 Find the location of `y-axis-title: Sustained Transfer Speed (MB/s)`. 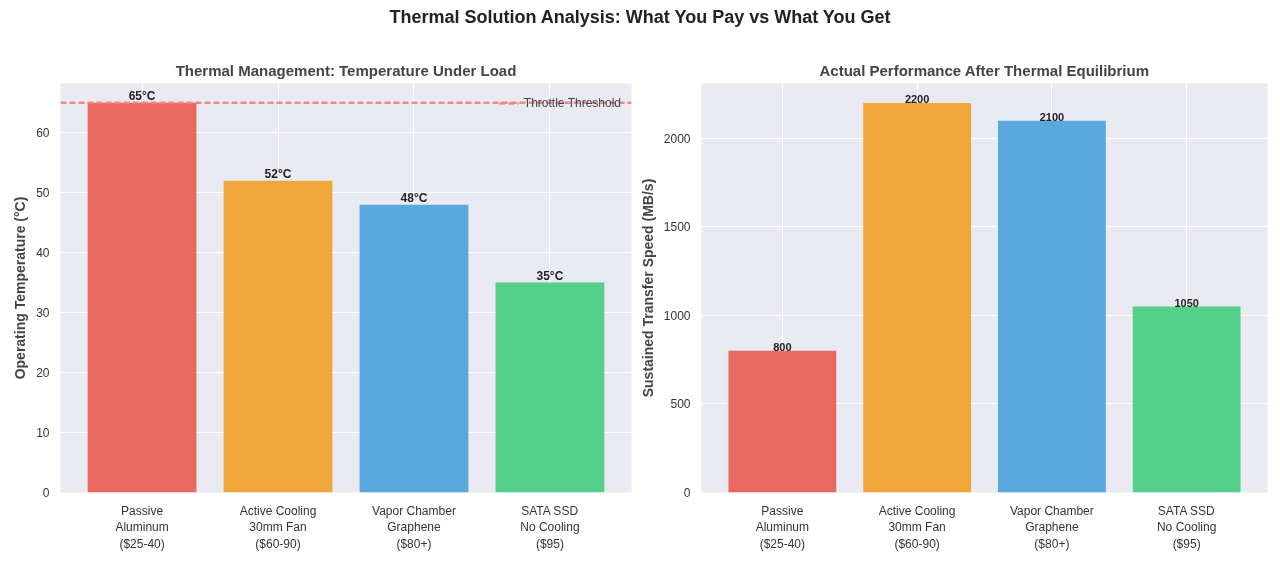

y-axis-title: Sustained Transfer Speed (MB/s) is located at coordinates (647, 288).